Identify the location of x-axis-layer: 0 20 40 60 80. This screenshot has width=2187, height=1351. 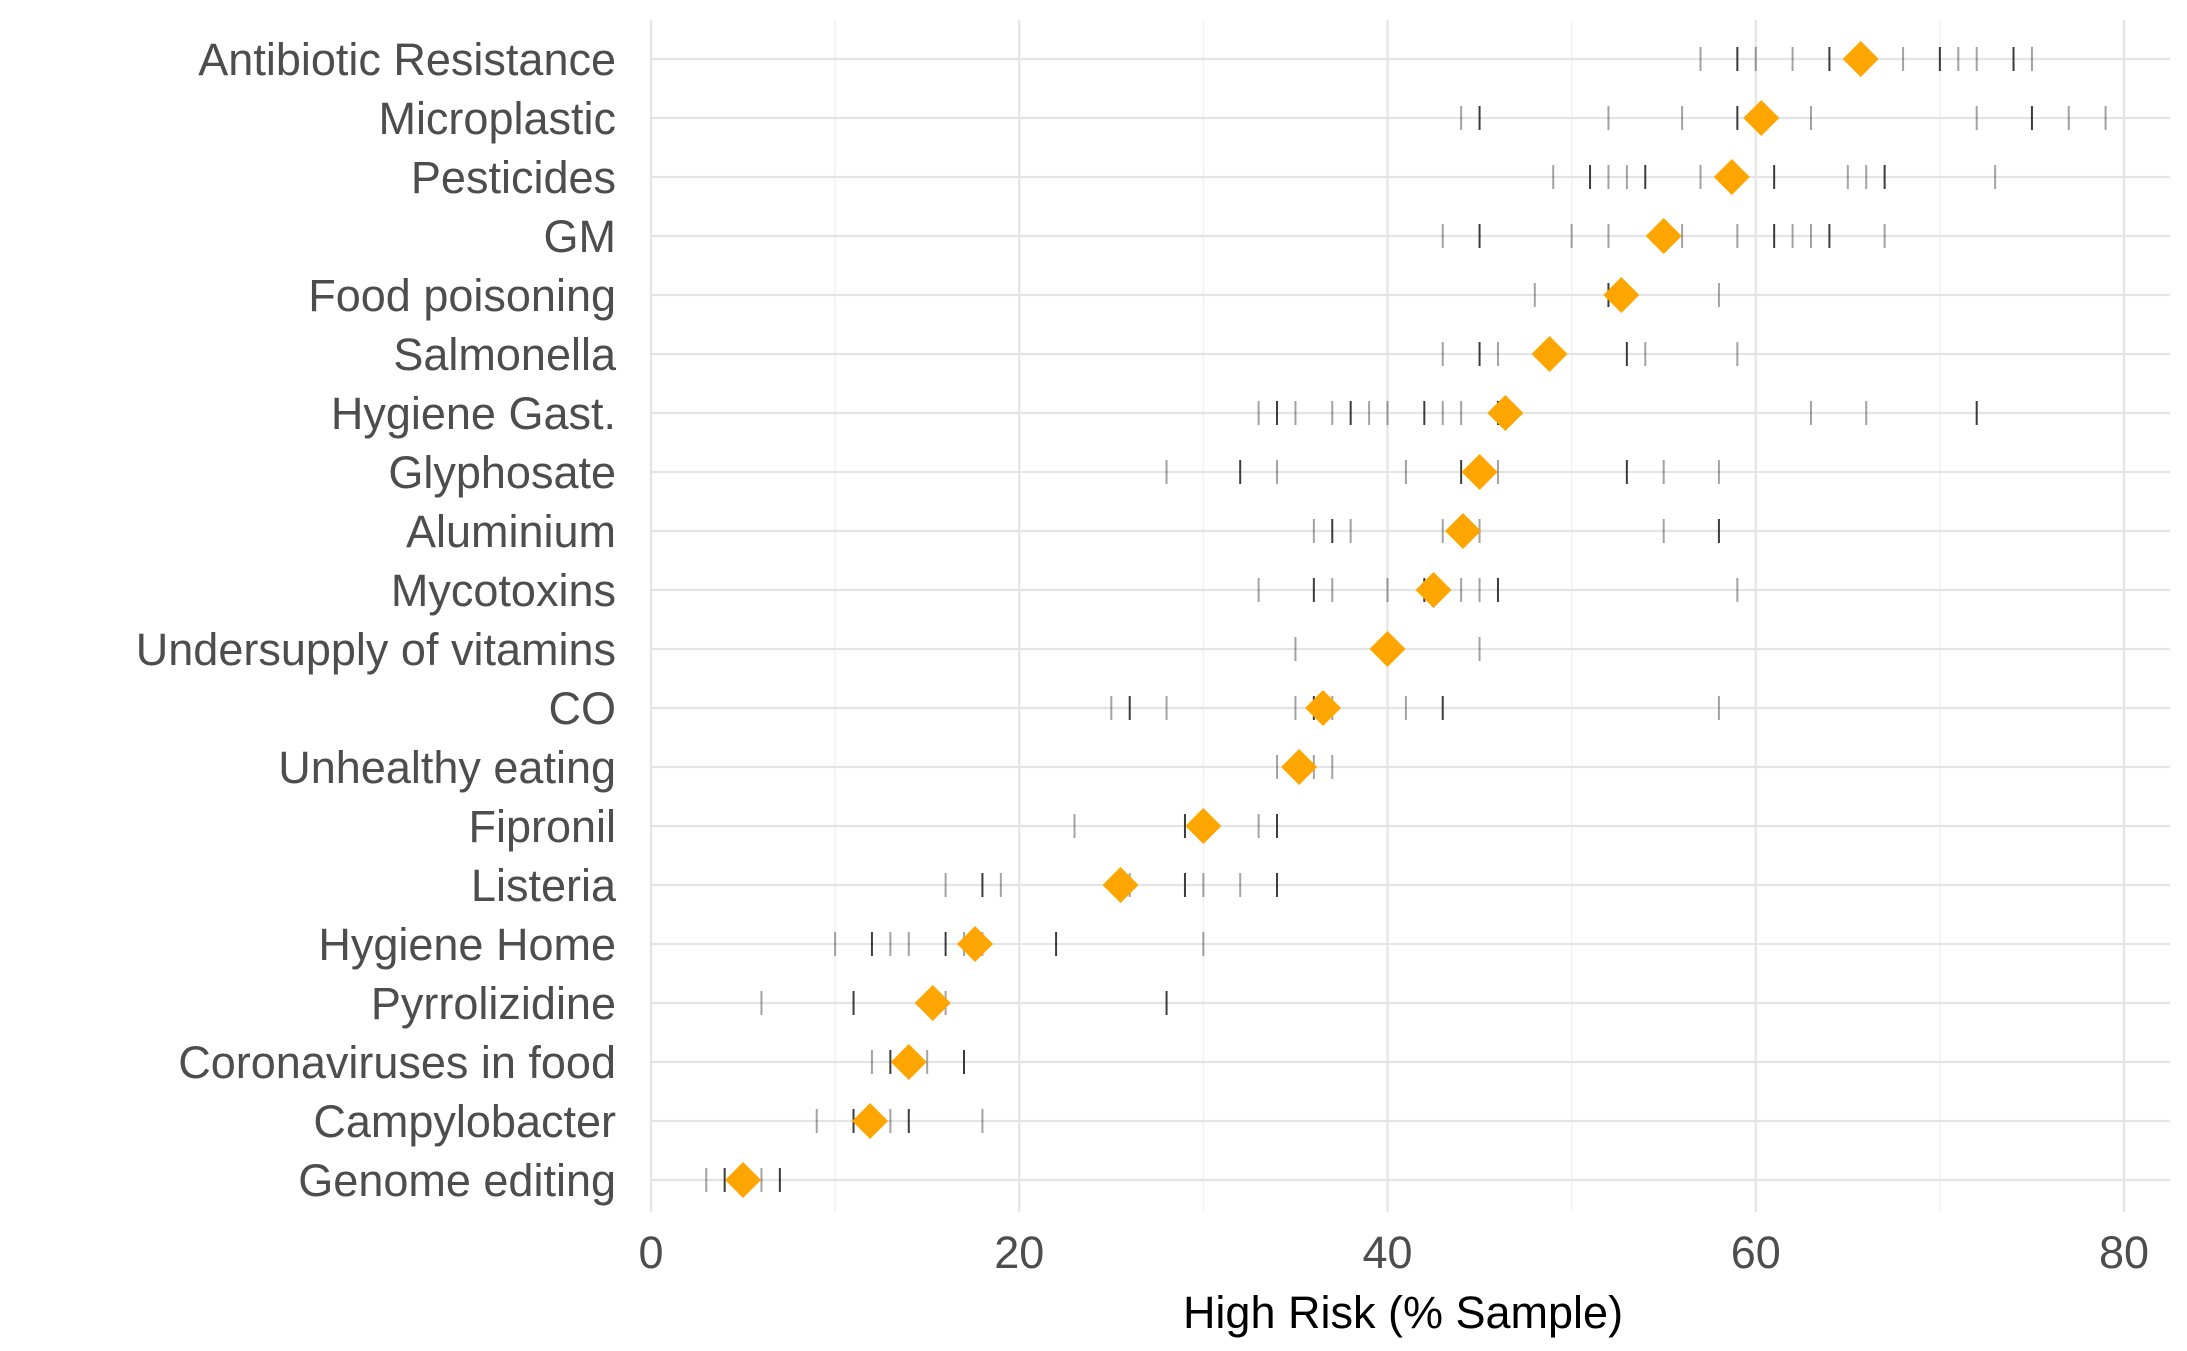
(1393, 1252).